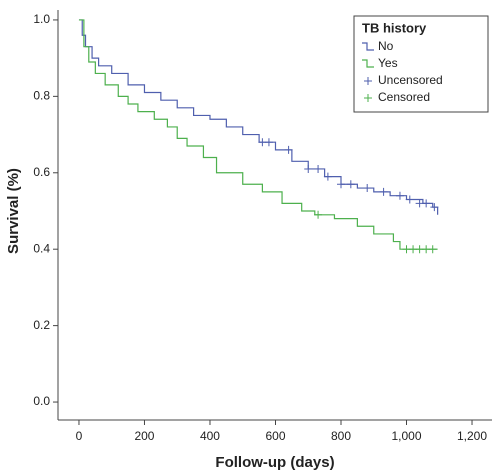  What do you see at coordinates (79, 436) in the screenshot?
I see `x-tick-label: 0` at bounding box center [79, 436].